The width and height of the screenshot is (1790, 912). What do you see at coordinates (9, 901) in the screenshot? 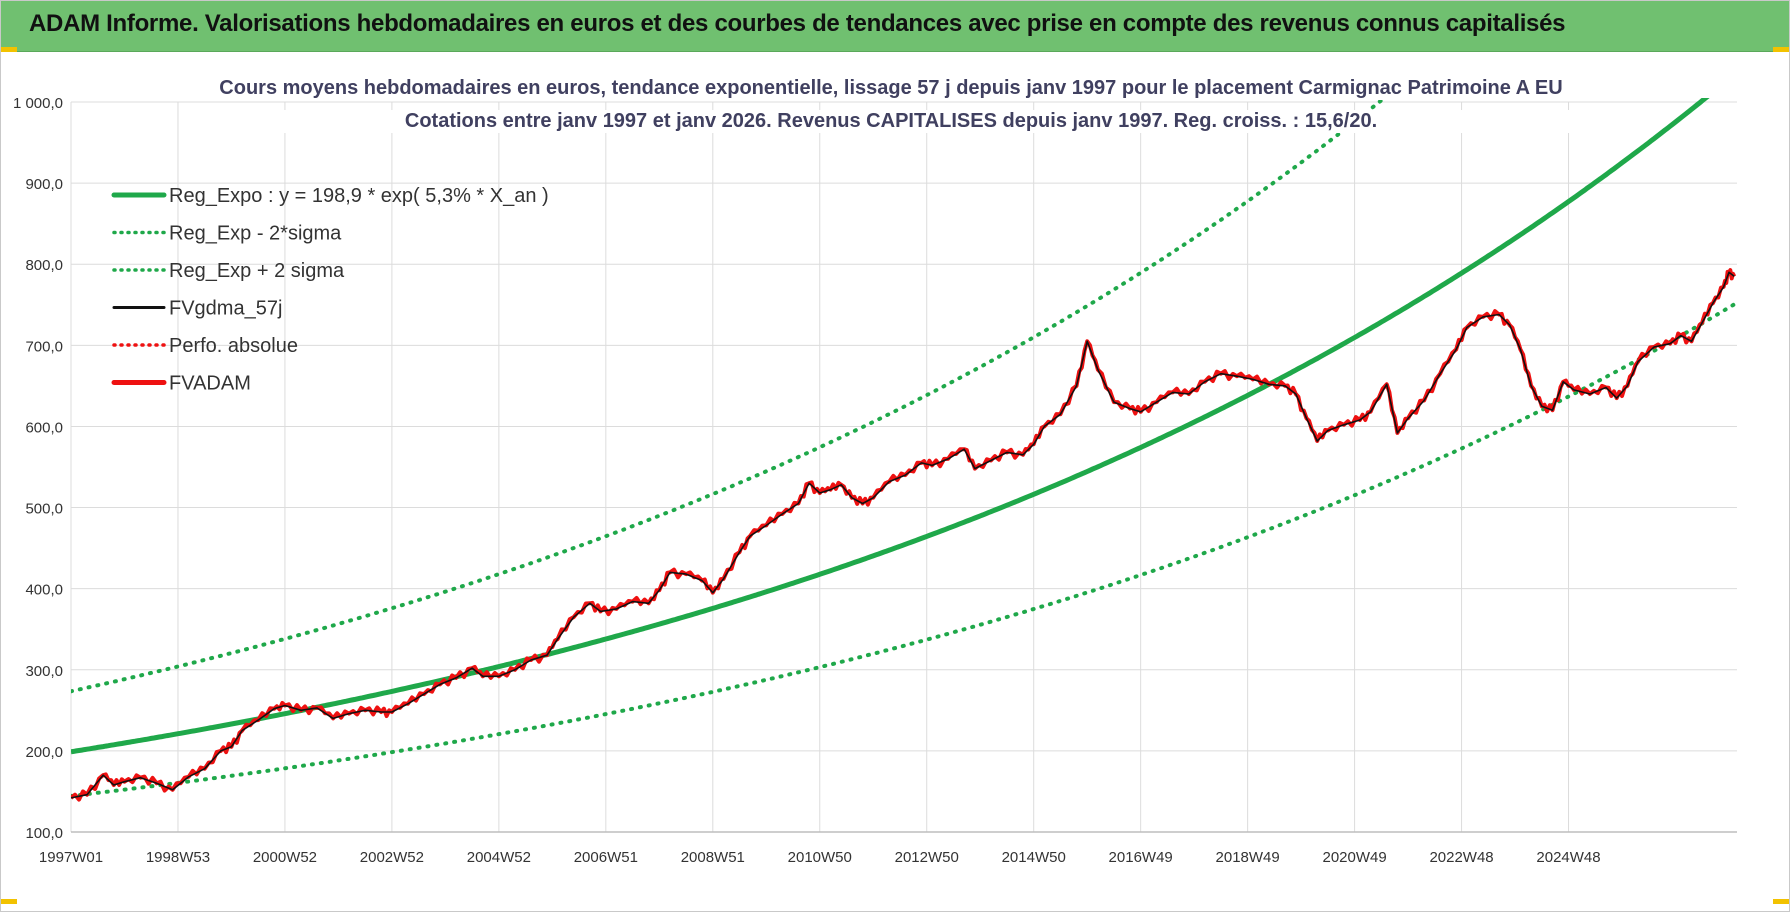
I see `corner-mark-bottom-left` at bounding box center [9, 901].